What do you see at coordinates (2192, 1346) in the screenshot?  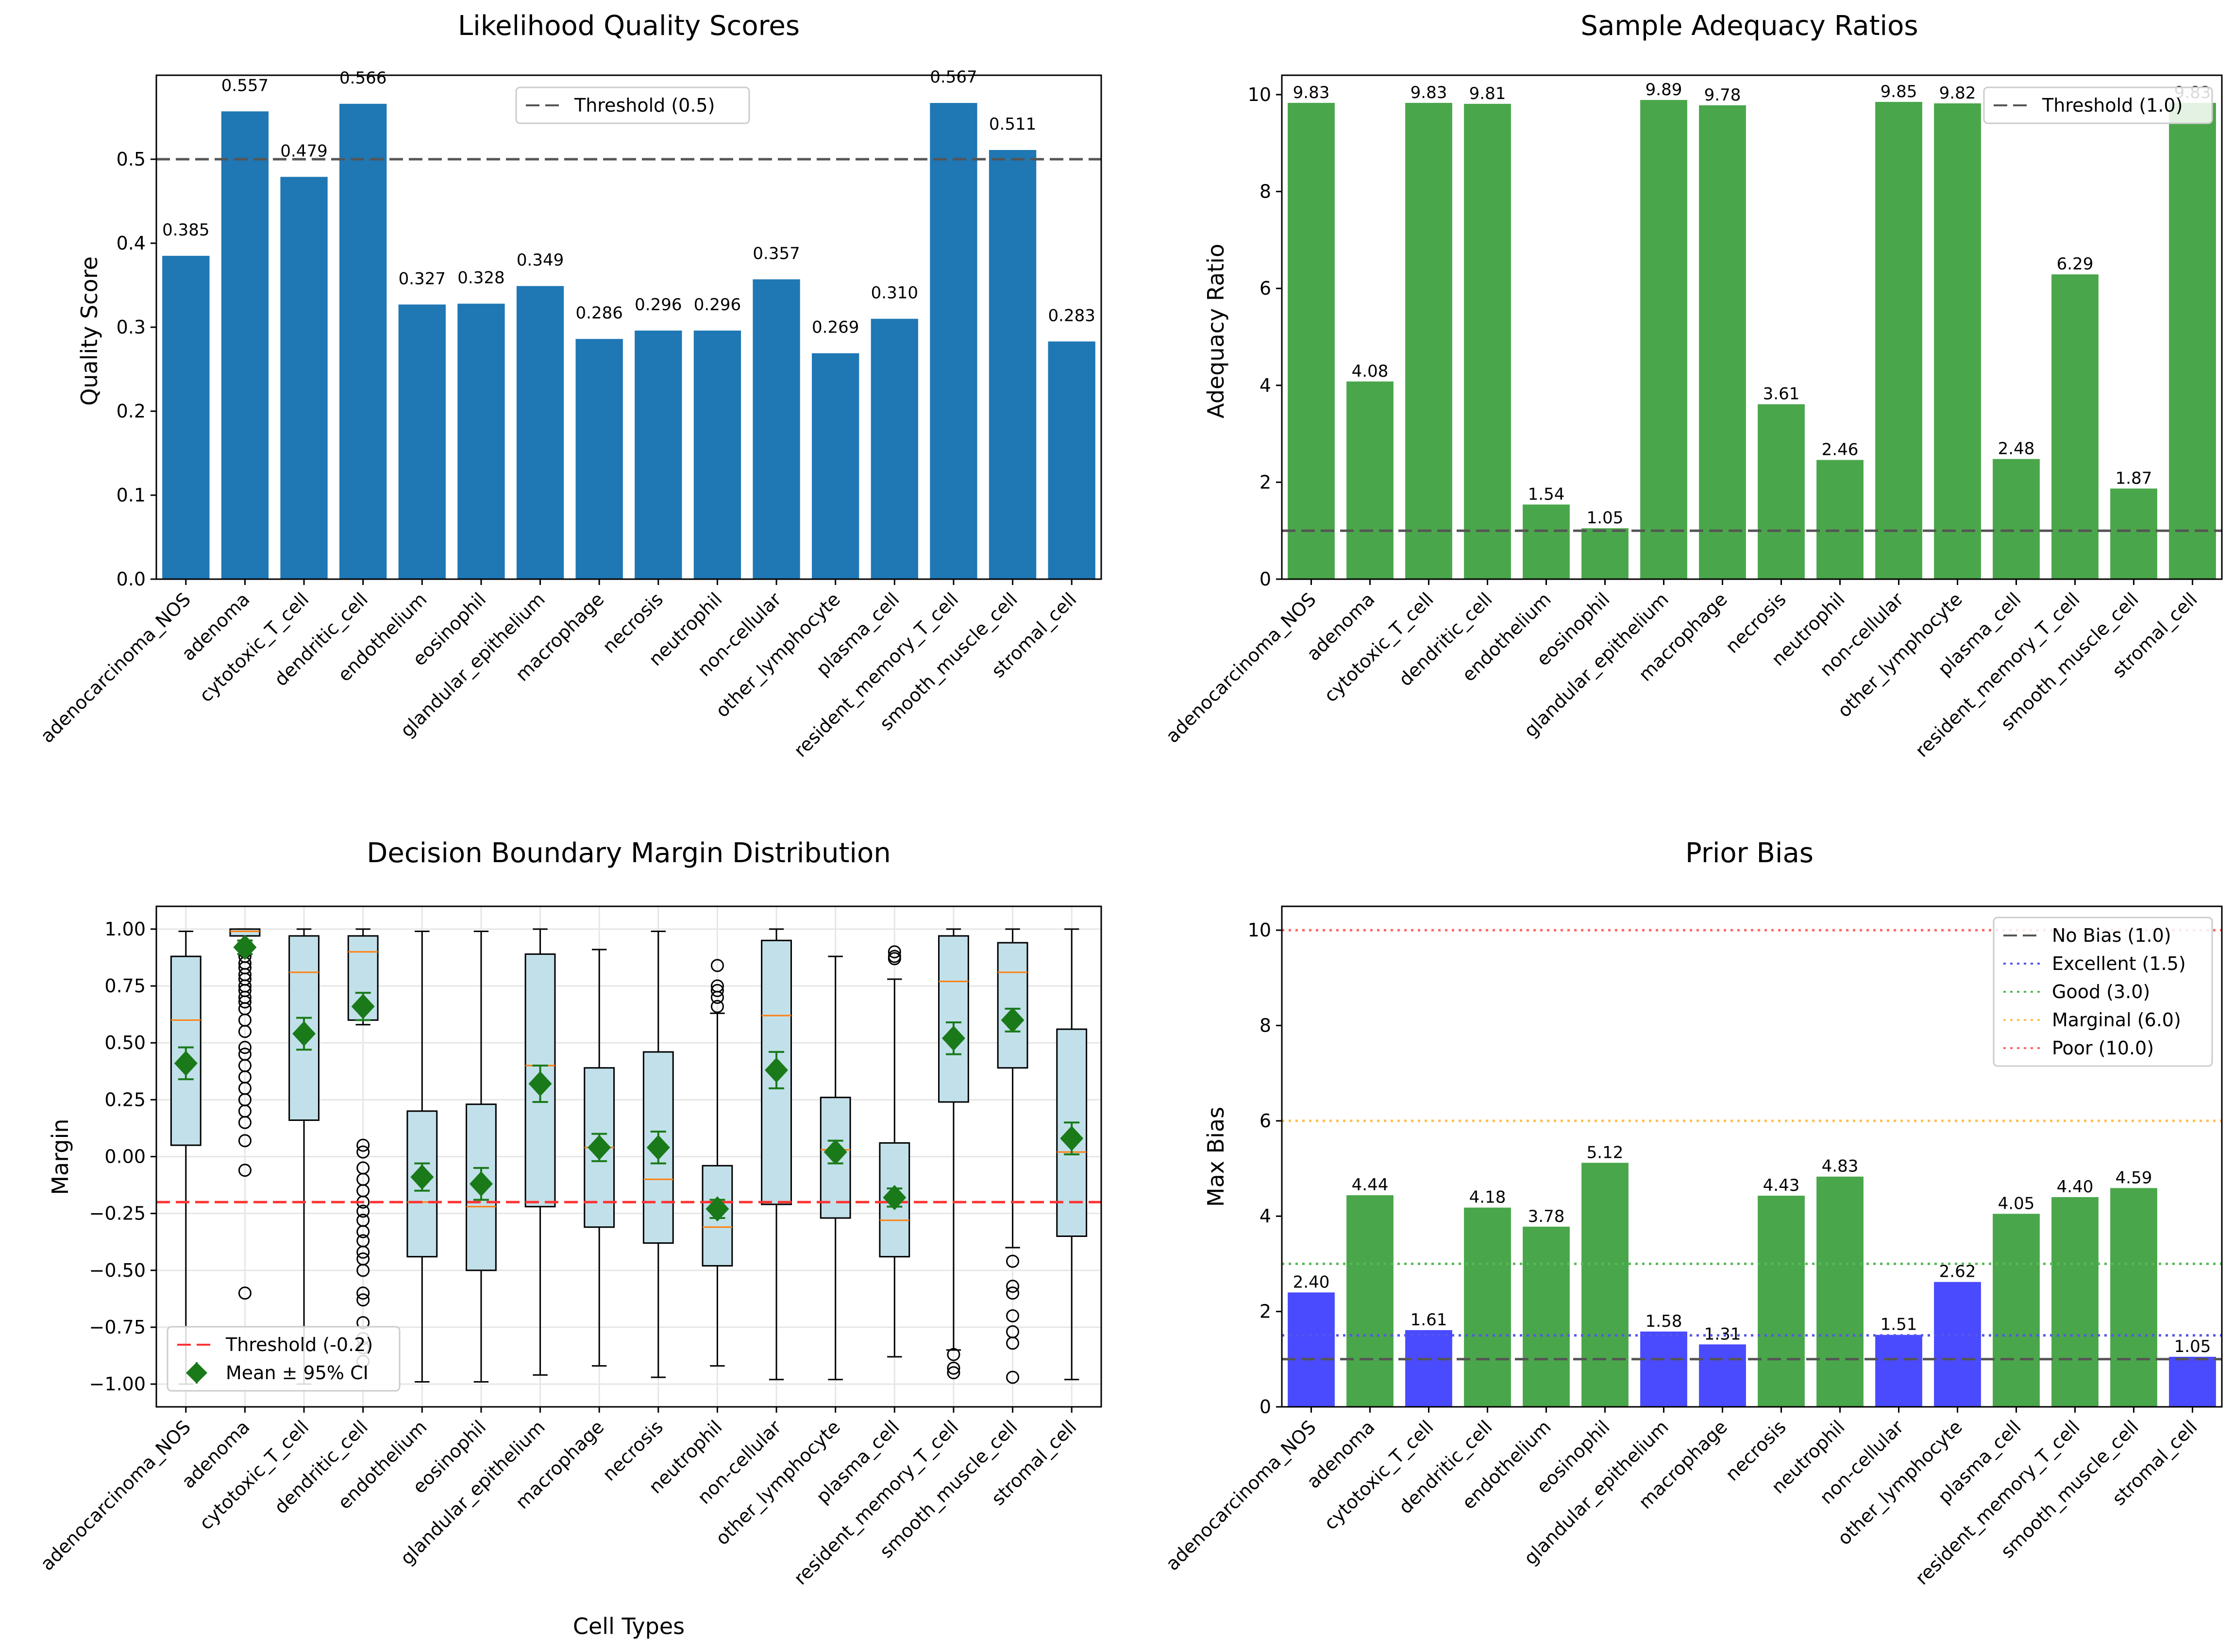 I see `bias-value-label: 1.05` at bounding box center [2192, 1346].